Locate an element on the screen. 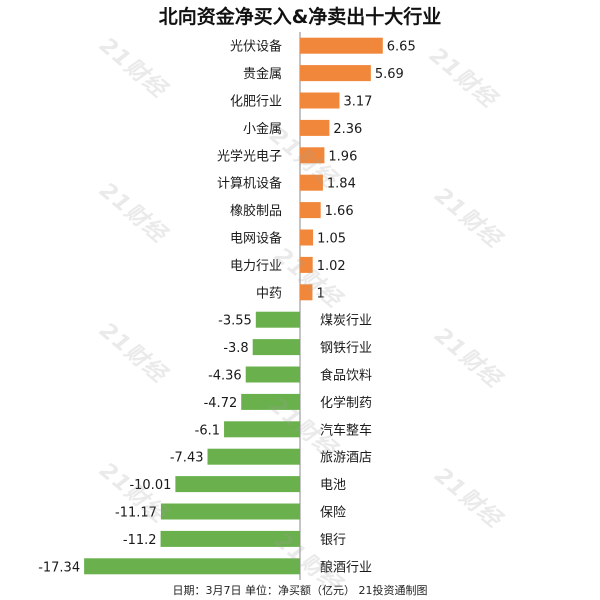  category-label-0: 光伏设备 is located at coordinates (256, 47).